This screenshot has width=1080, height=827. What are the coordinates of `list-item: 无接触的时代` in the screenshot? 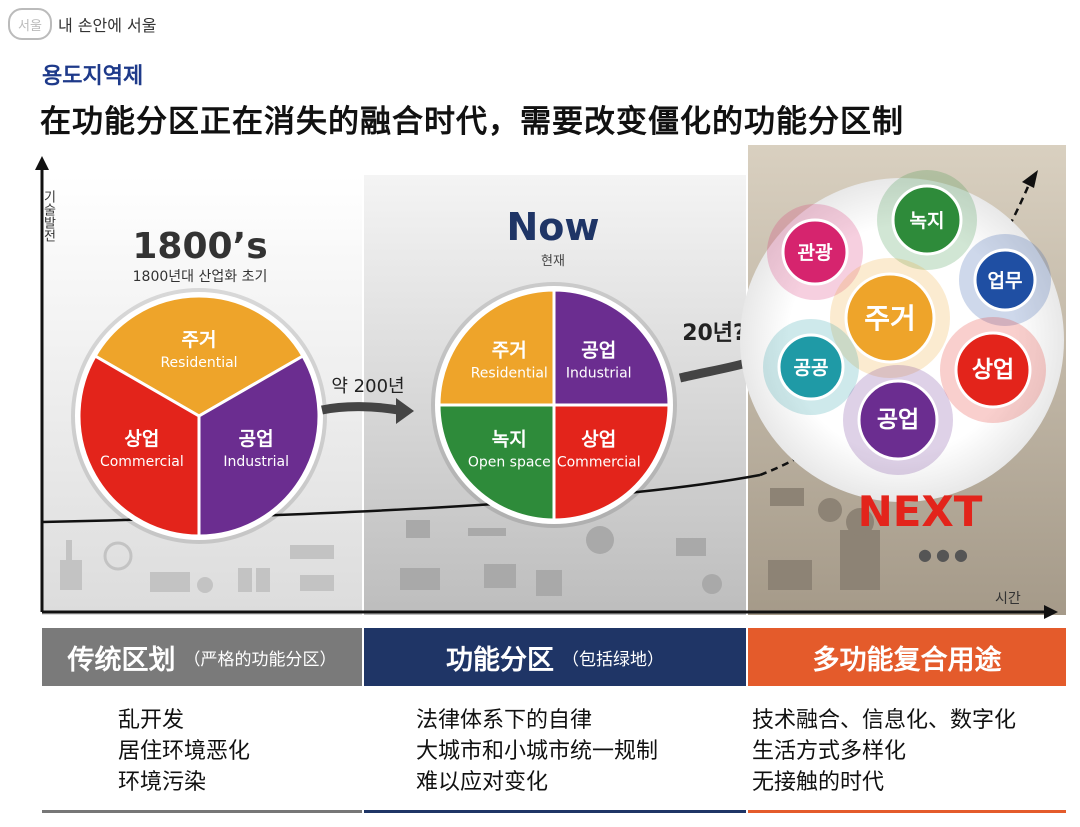 It's located at (818, 782).